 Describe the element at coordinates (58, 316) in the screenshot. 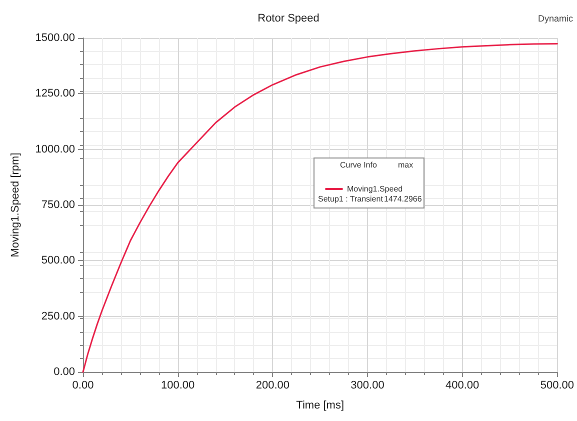

I see `y-tick-label: 250.00` at that location.